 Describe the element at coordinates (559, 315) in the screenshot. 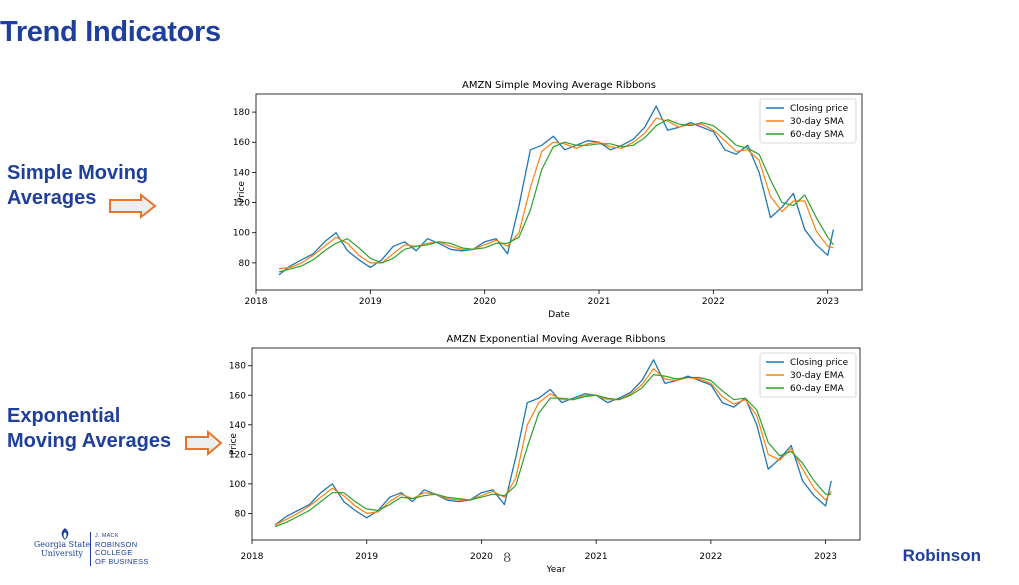

I see `sma-x-axis-label: Date` at that location.